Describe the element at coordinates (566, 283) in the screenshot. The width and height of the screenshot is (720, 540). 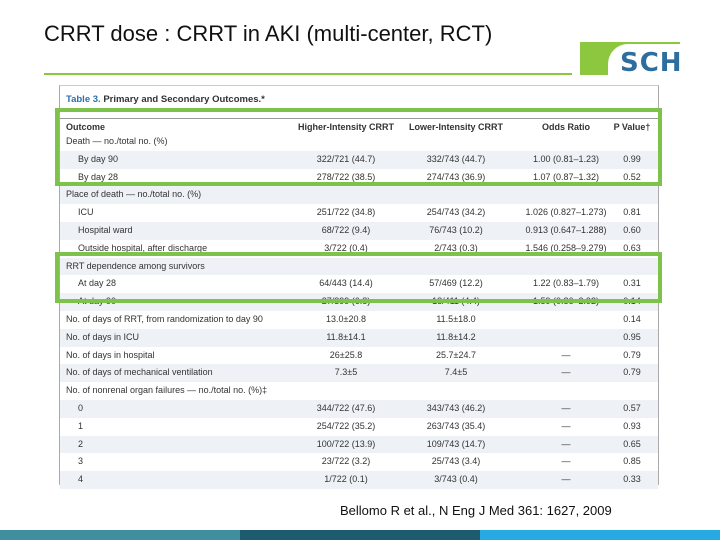
I see `cell-odds-ratio: 1.22 (0.83–1.79)` at that location.